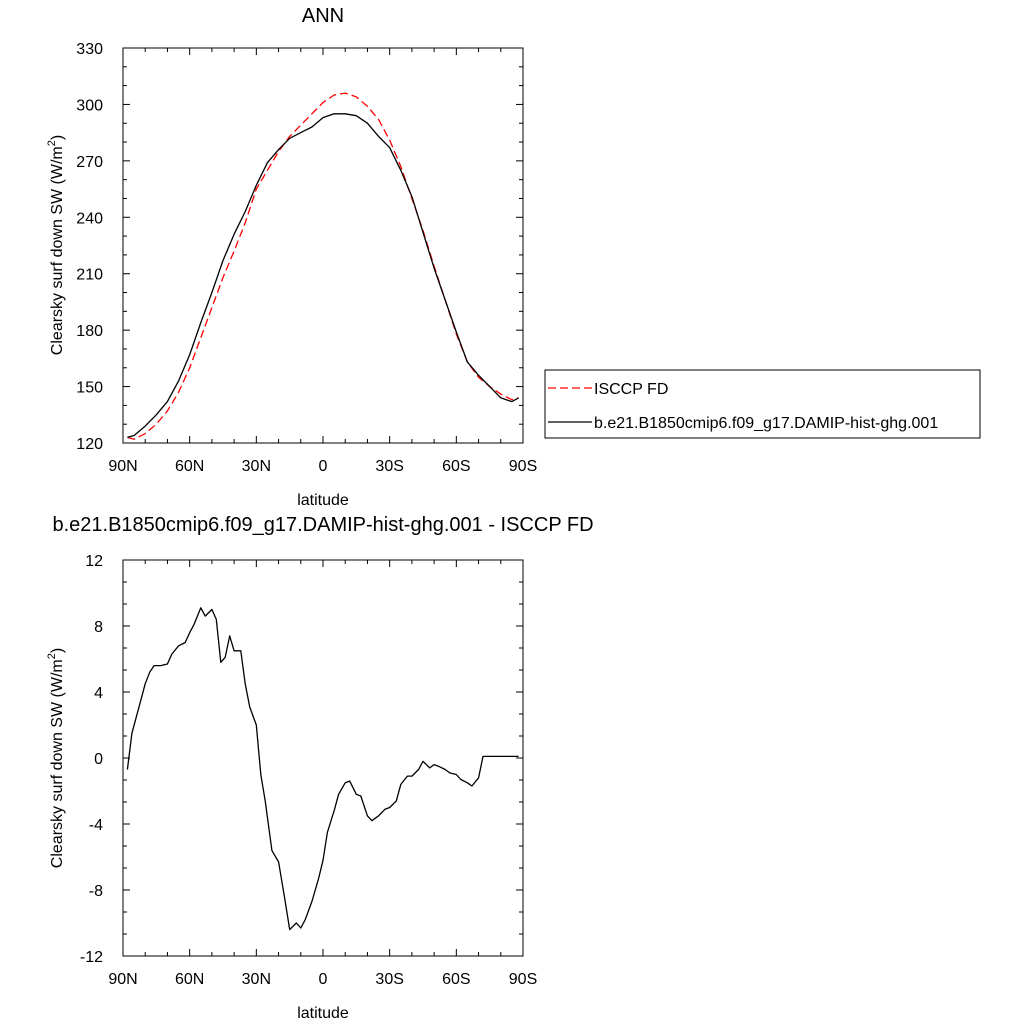  Describe the element at coordinates (523, 466) in the screenshot. I see `top-chart-x-tick-label: 90S` at that location.